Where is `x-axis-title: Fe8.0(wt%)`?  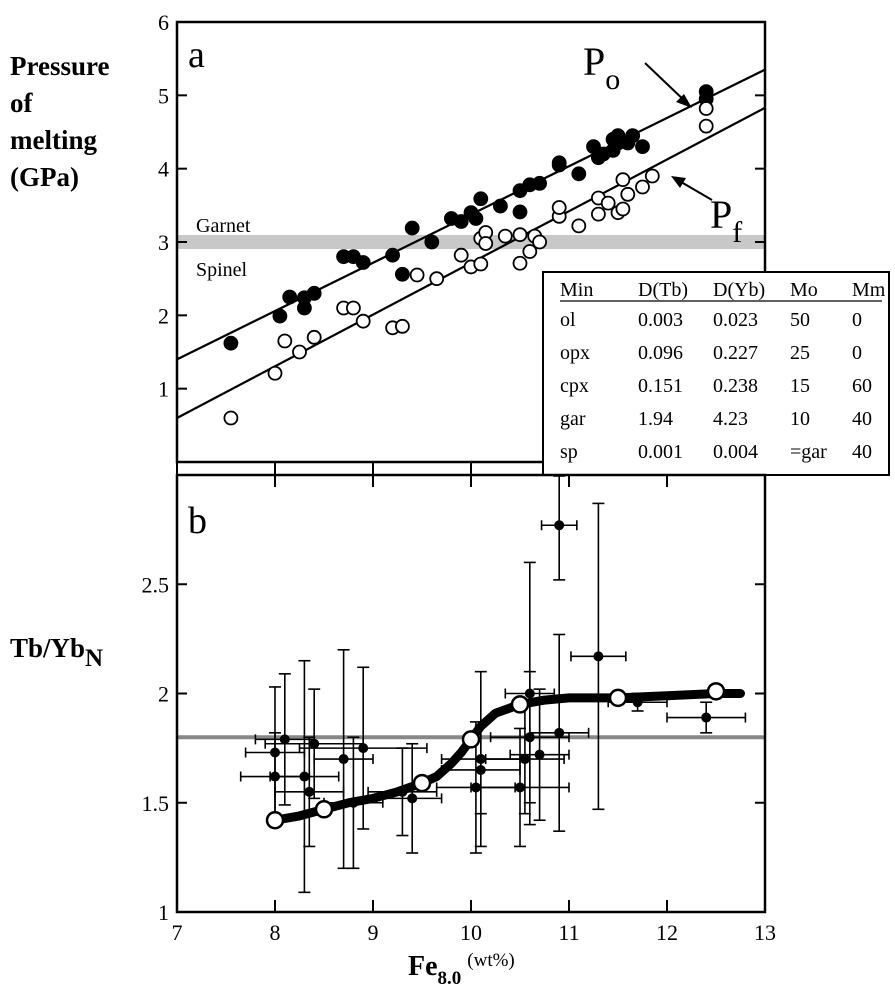 x-axis-title: Fe8.0(wt%) is located at coordinates (461, 969).